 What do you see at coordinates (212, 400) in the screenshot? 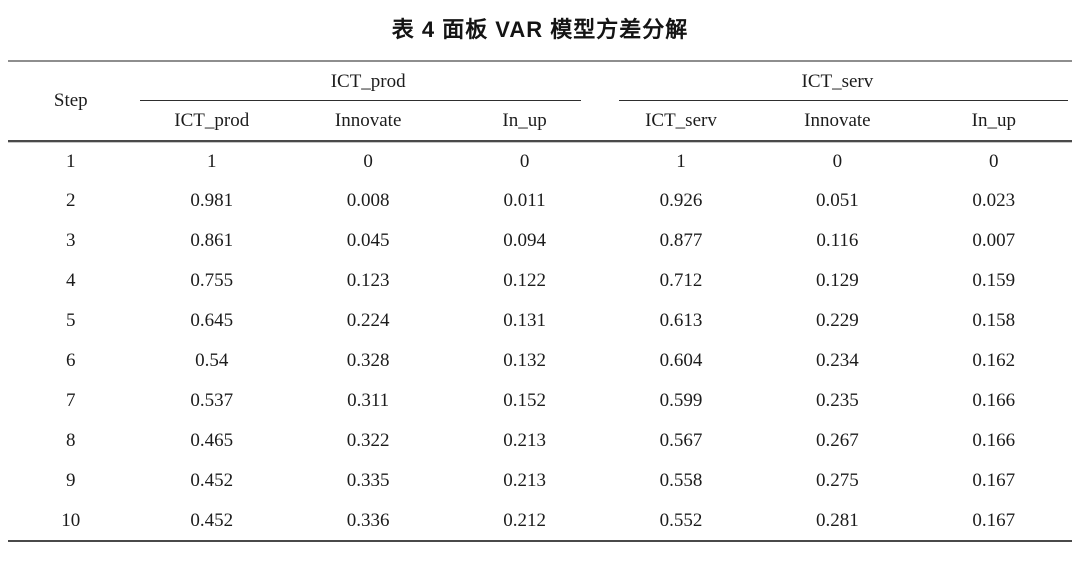
I see `value-cell: 0.537` at bounding box center [212, 400].